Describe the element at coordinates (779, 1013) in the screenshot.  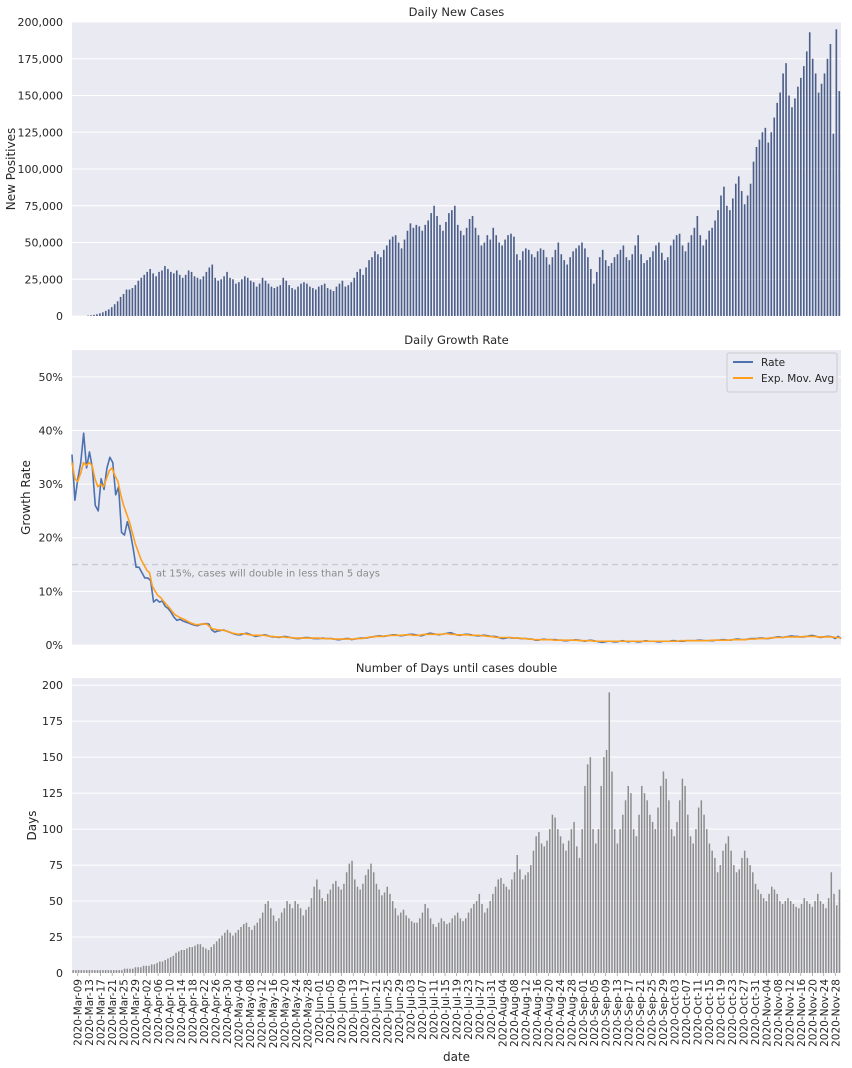
I see `x-tick-label: 2020-Nov-08` at that location.